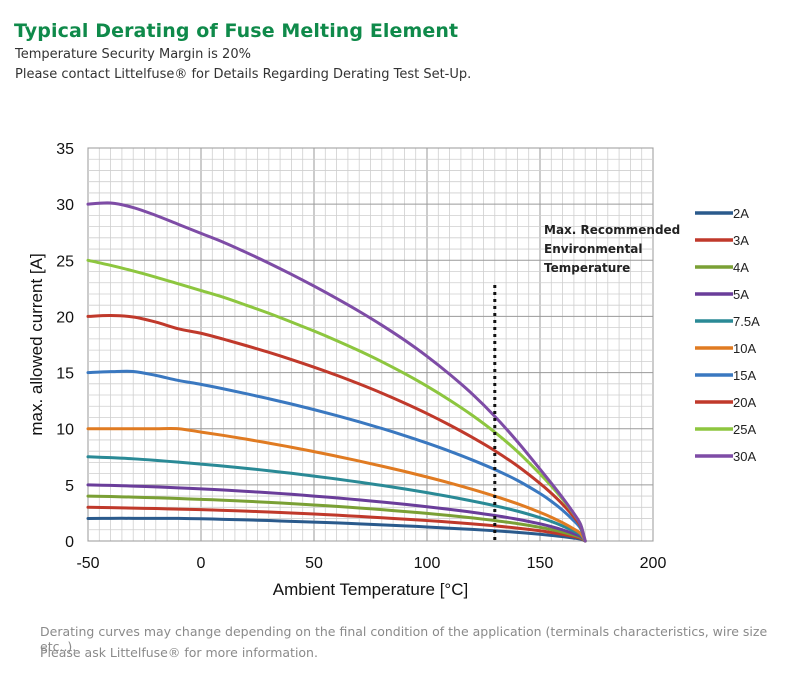 The height and width of the screenshot is (699, 790). I want to click on series-line-3A, so click(336, 524).